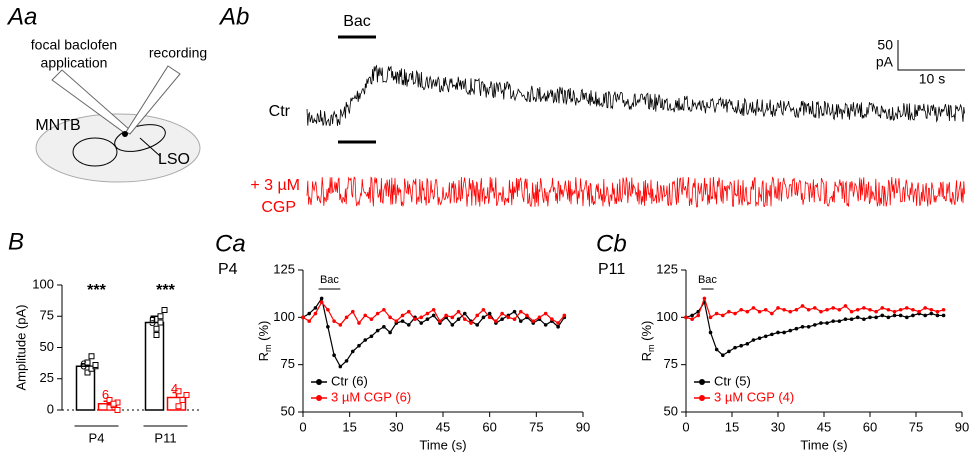 The height and width of the screenshot is (460, 974). I want to click on y-axis-label: Rm (%), so click(647, 341).